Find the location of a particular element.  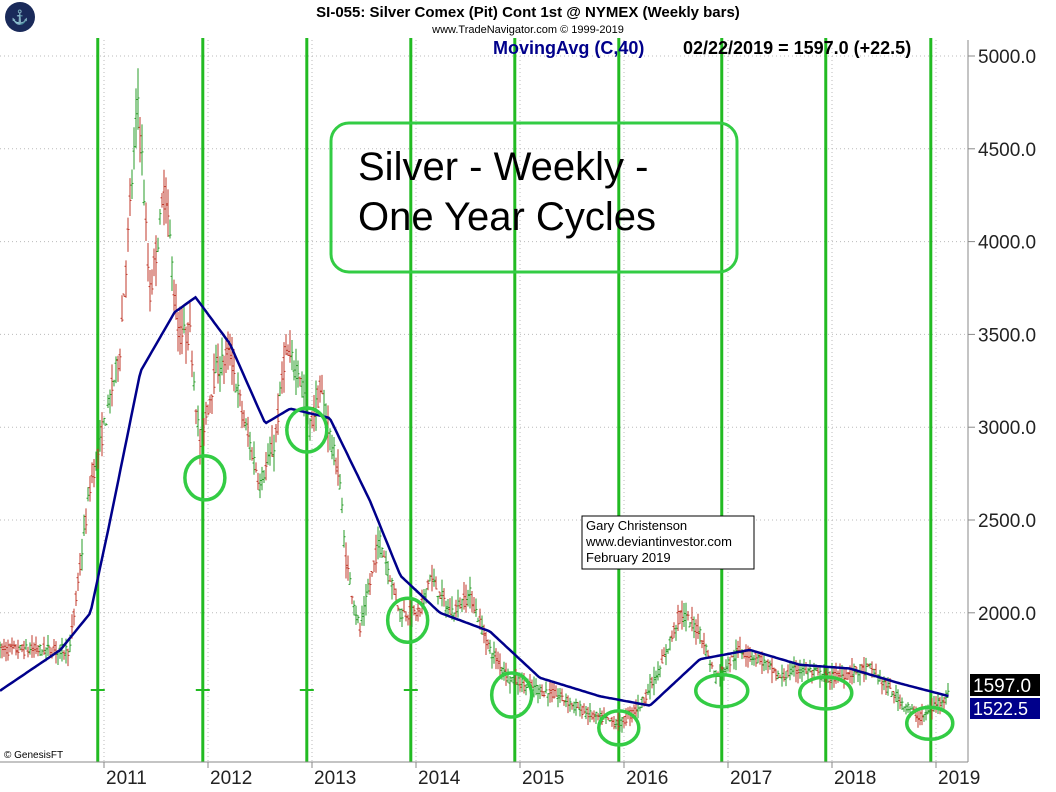

chart-subtitle: www.TradeNavigator.com © 1999-2019 is located at coordinates (527, 30).